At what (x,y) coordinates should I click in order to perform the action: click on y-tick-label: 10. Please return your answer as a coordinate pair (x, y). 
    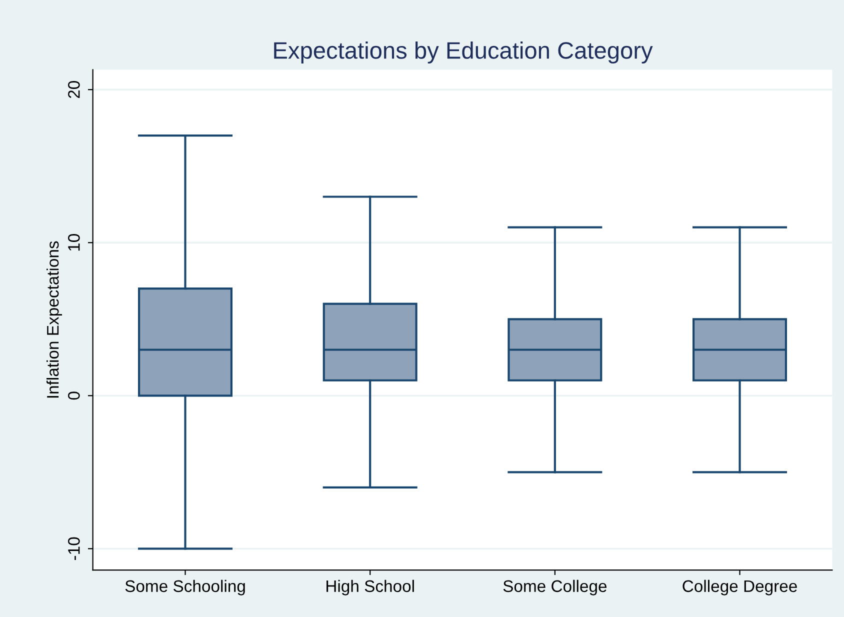
    Looking at the image, I should click on (74, 242).